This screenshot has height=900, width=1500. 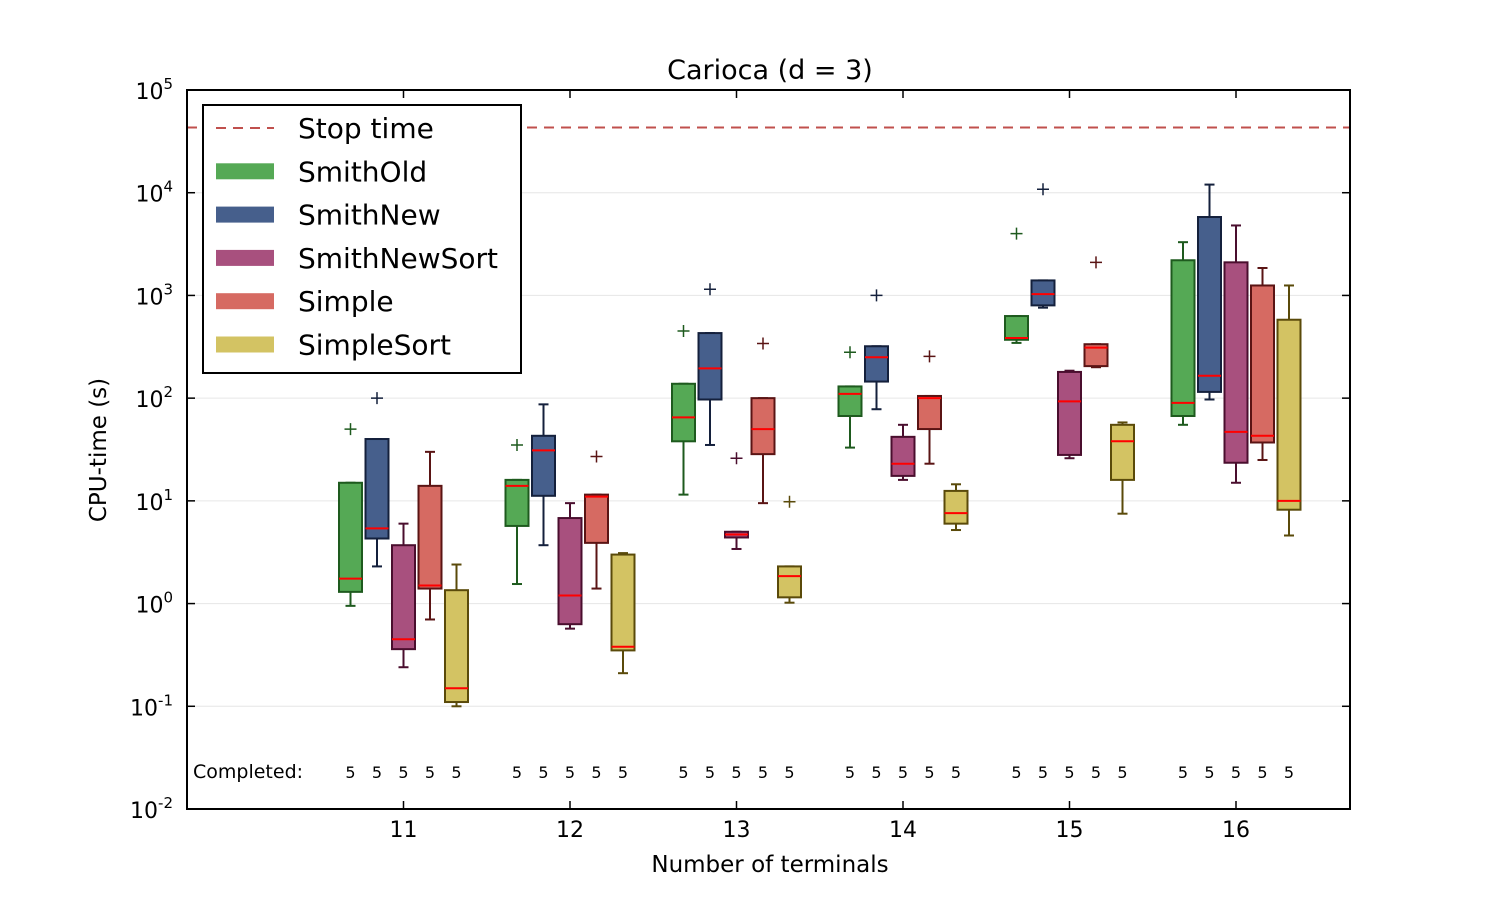 I want to click on legend-label: SmithOld, so click(x=362, y=171).